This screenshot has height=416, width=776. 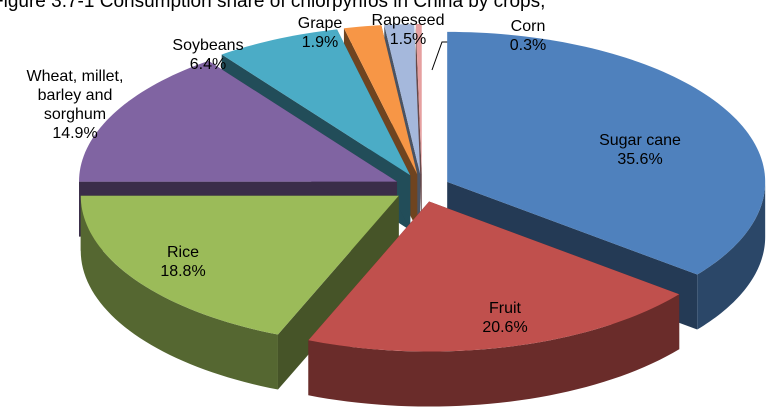 I want to click on slice-label: Wheat, millet, barley and sorghum 14.9%, so click(x=75, y=105).